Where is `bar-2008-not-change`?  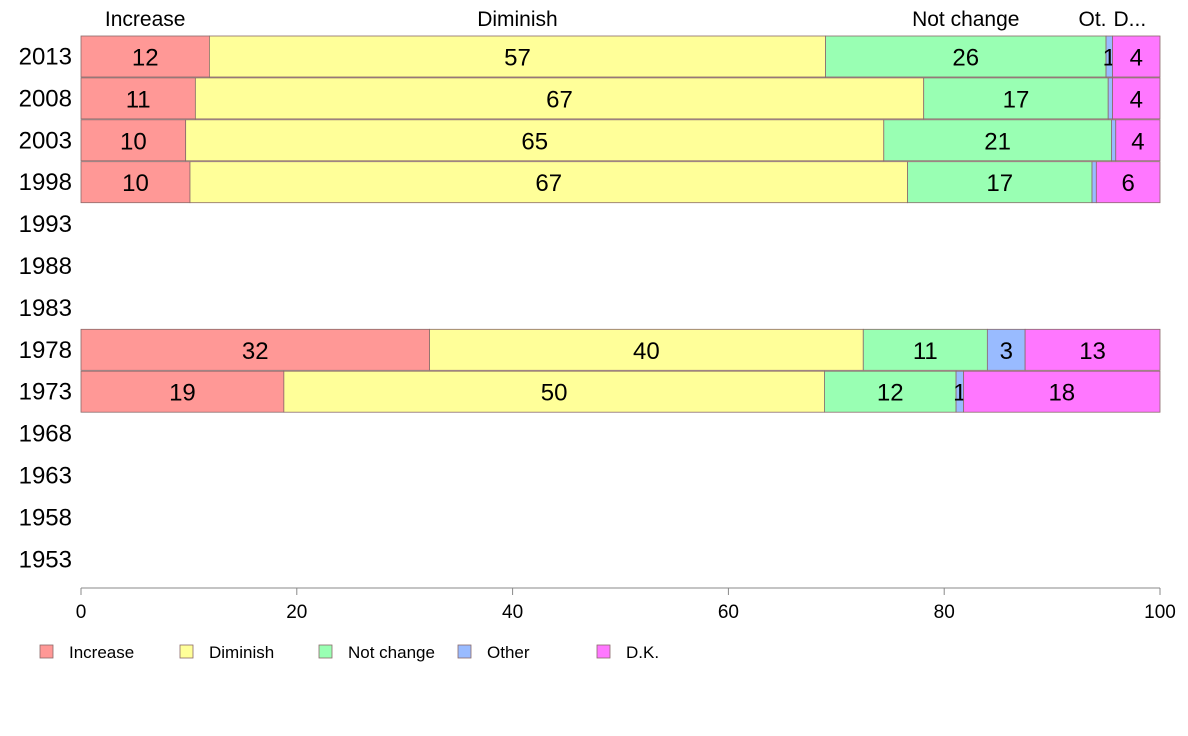 bar-2008-not-change is located at coordinates (1016, 98).